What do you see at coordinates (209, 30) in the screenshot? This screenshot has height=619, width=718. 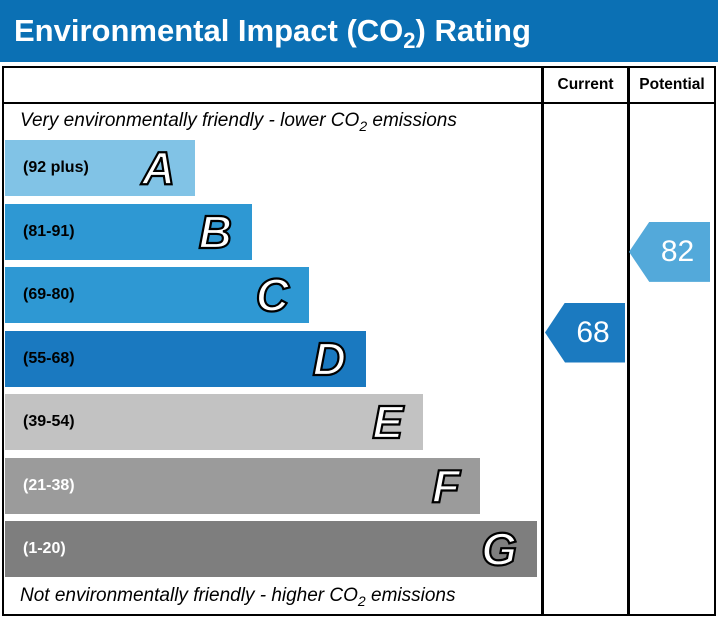 I see `page-title-text: Environmental Impact (CO` at bounding box center [209, 30].